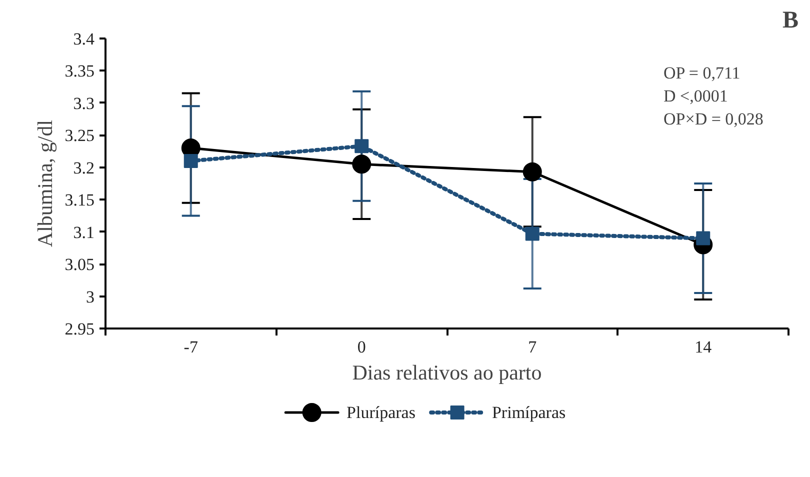  What do you see at coordinates (84, 39) in the screenshot?
I see `y-tick-label: 3.4` at bounding box center [84, 39].